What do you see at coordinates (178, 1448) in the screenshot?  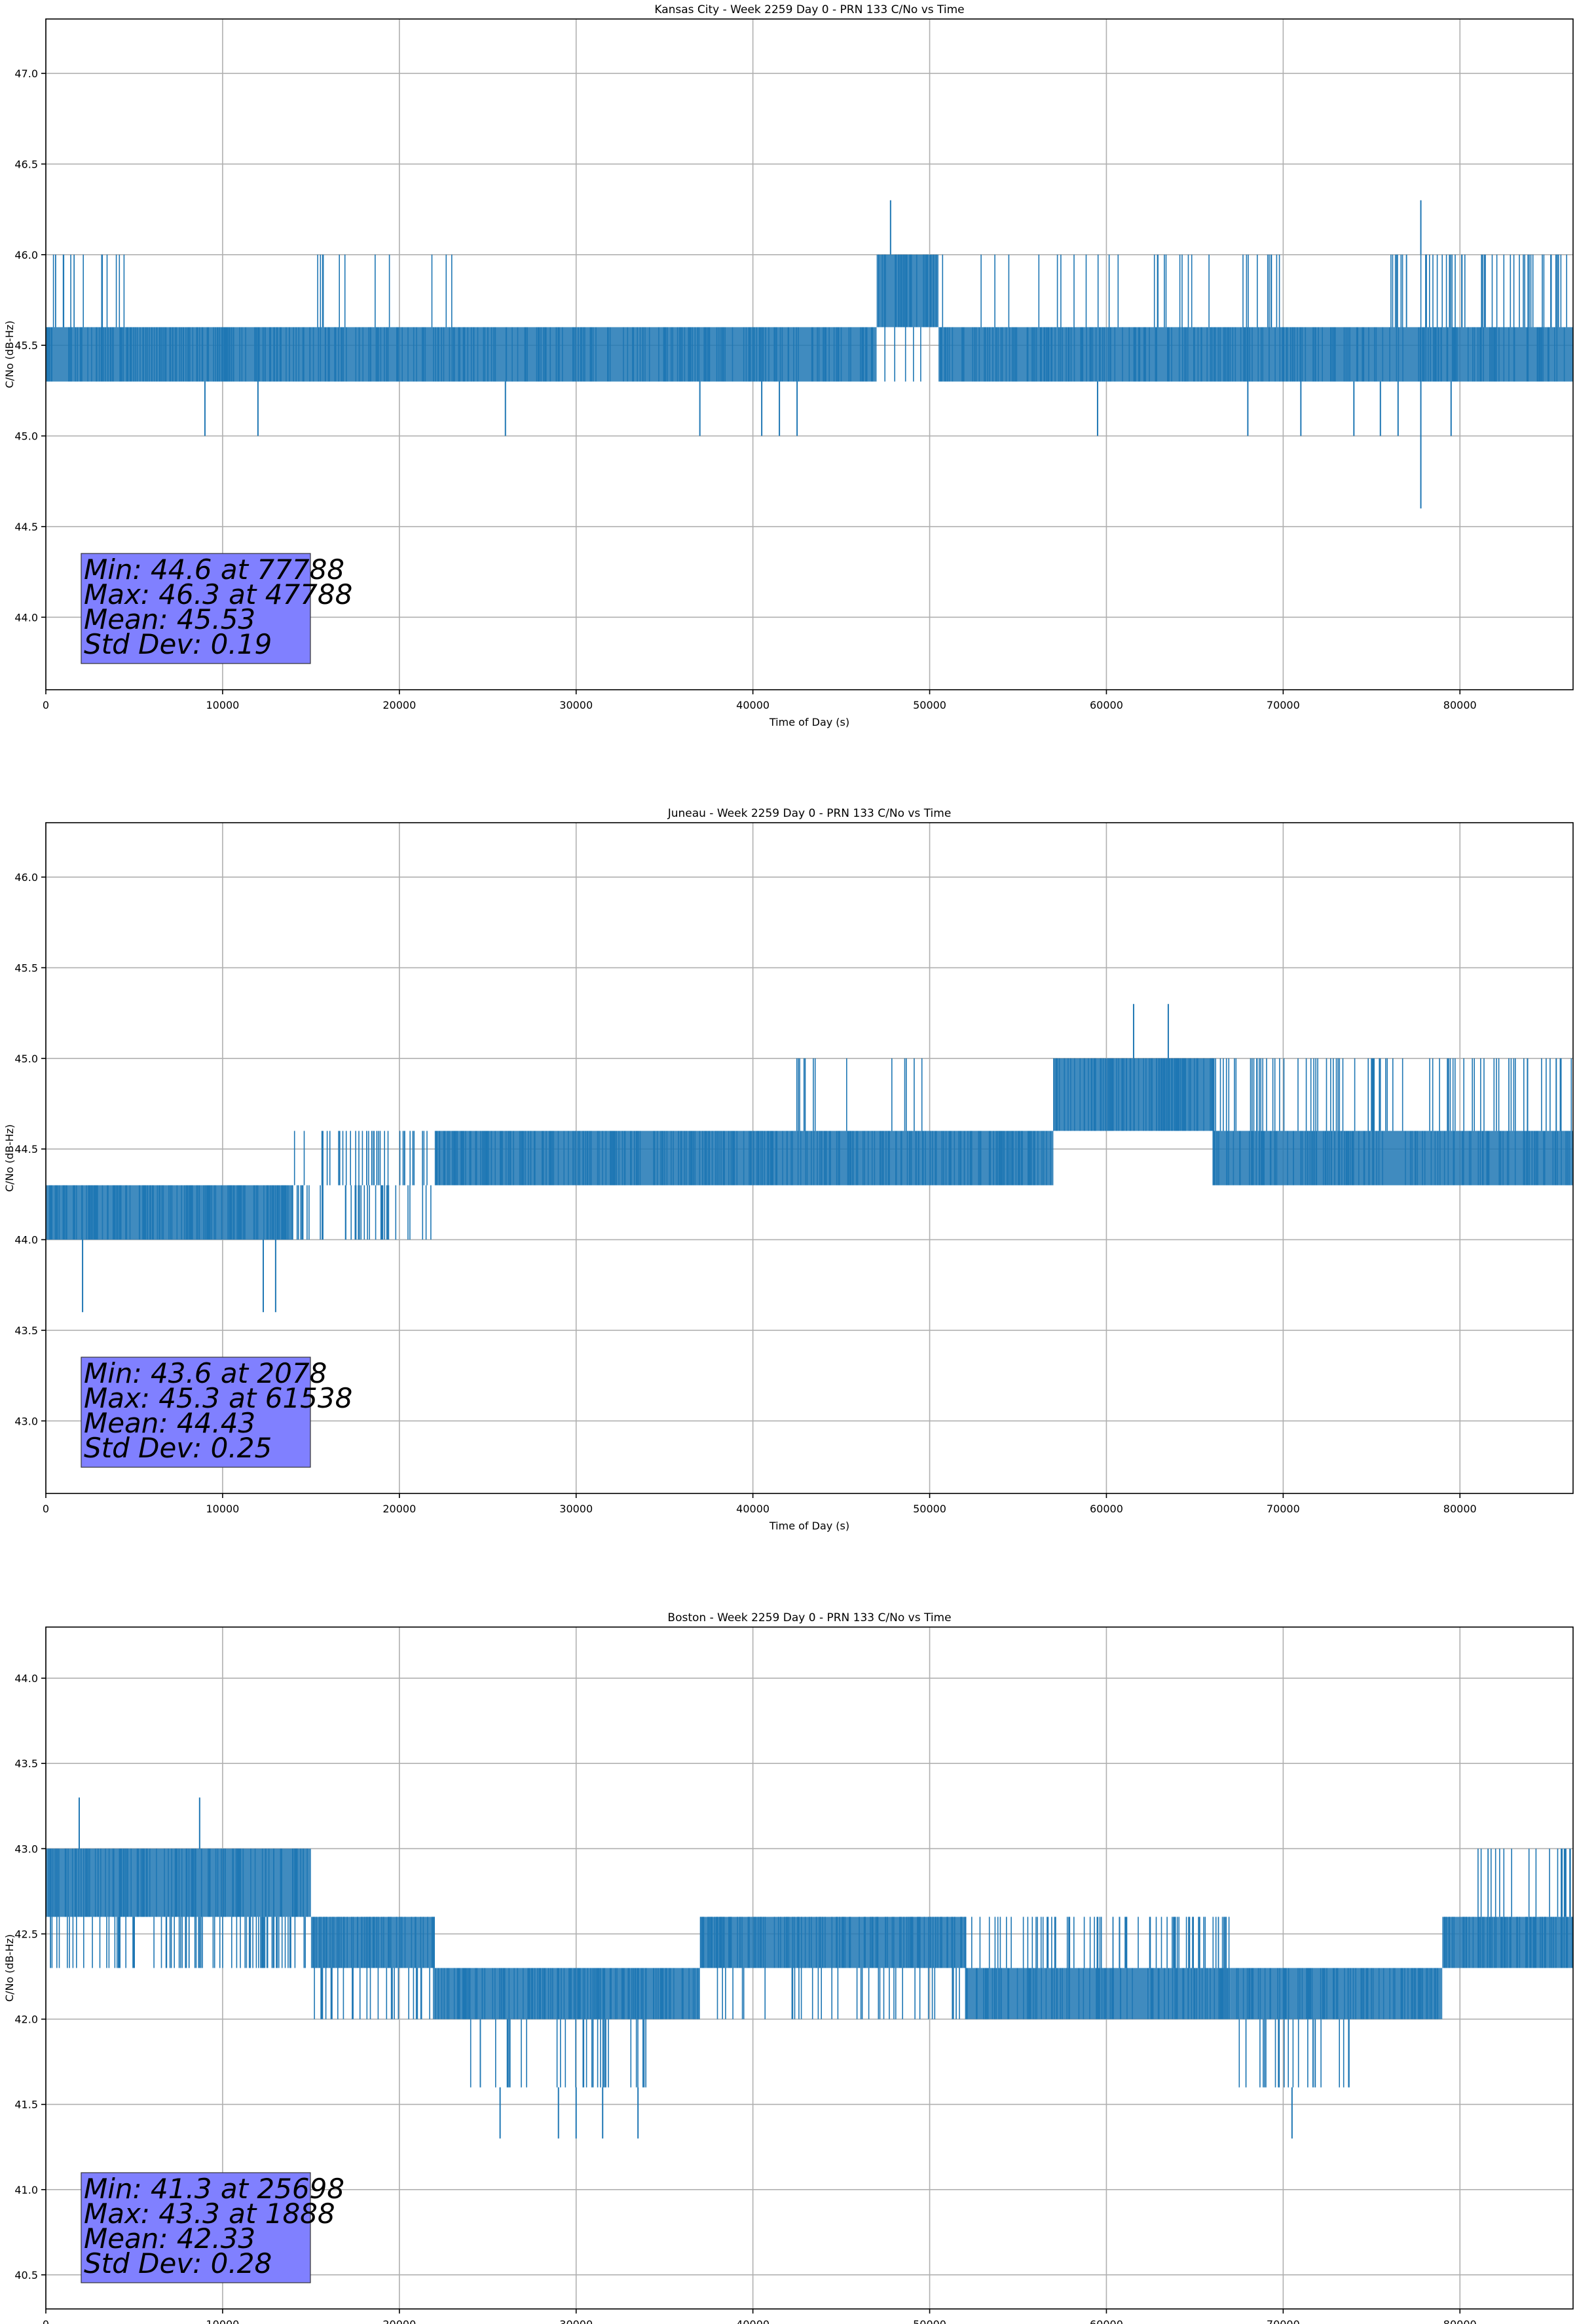 I see `stats-line: Std Dev: 0.25` at bounding box center [178, 1448].